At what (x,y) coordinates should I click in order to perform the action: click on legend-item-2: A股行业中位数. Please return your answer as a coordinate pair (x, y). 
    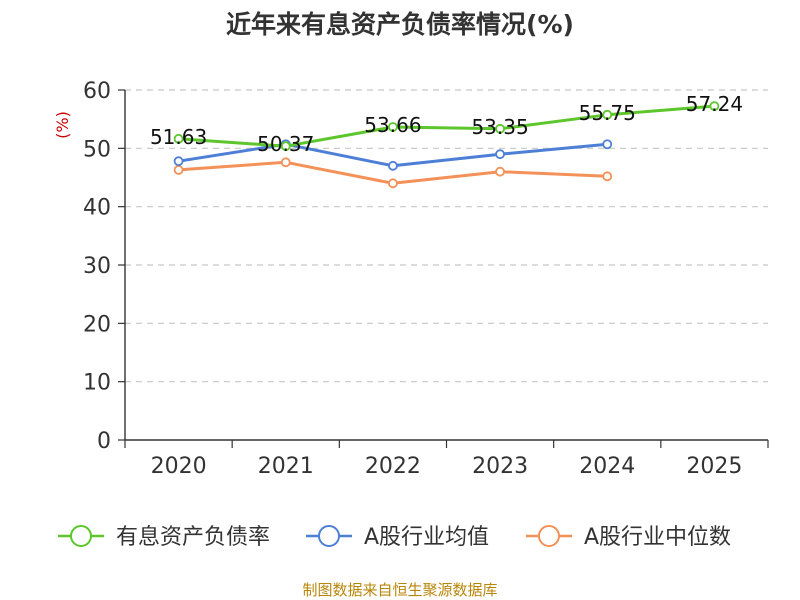
    Looking at the image, I should click on (628, 537).